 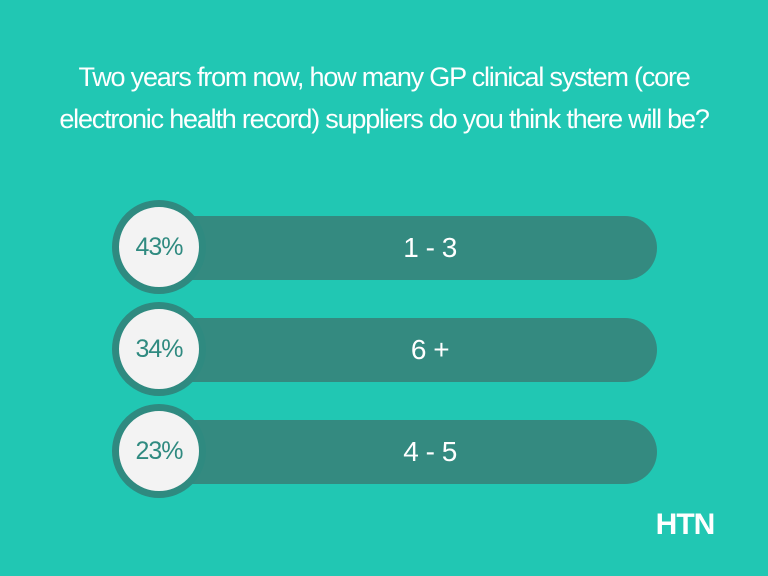 I want to click on brand-logo: HTN, so click(x=685, y=524).